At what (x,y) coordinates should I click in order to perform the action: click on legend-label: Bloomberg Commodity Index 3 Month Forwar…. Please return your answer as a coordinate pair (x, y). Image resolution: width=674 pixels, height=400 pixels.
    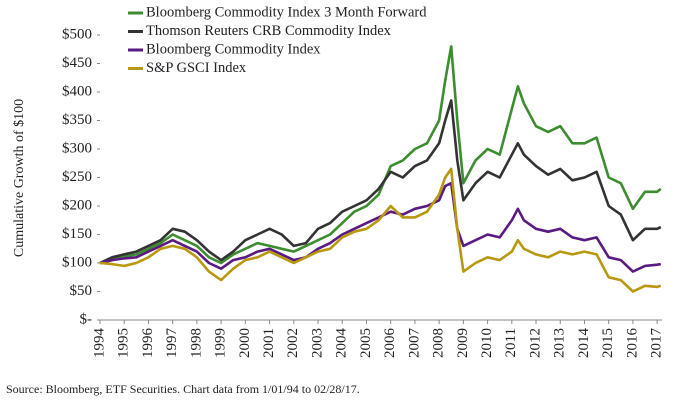
    Looking at the image, I should click on (286, 12).